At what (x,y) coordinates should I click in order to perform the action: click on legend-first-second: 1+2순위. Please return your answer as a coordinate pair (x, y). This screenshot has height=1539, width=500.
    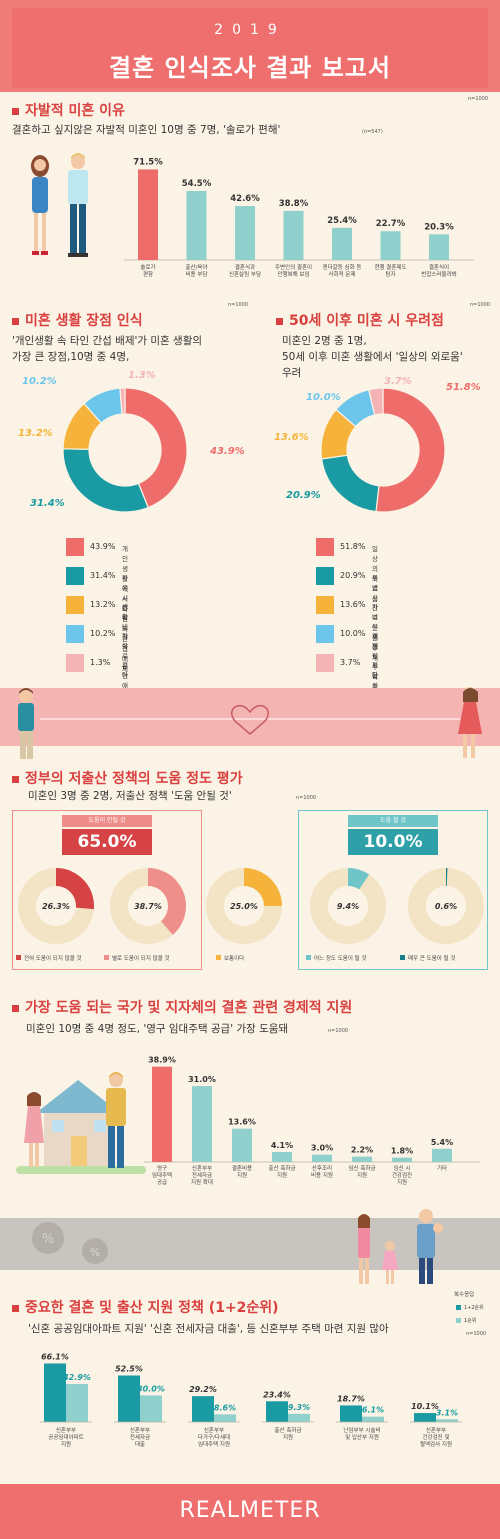
    Looking at the image, I should click on (470, 1307).